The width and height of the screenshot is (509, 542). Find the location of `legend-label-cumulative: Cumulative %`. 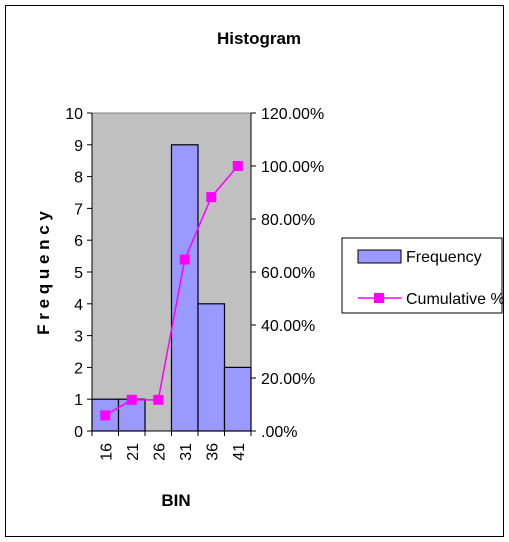

legend-label-cumulative: Cumulative % is located at coordinates (455, 299).